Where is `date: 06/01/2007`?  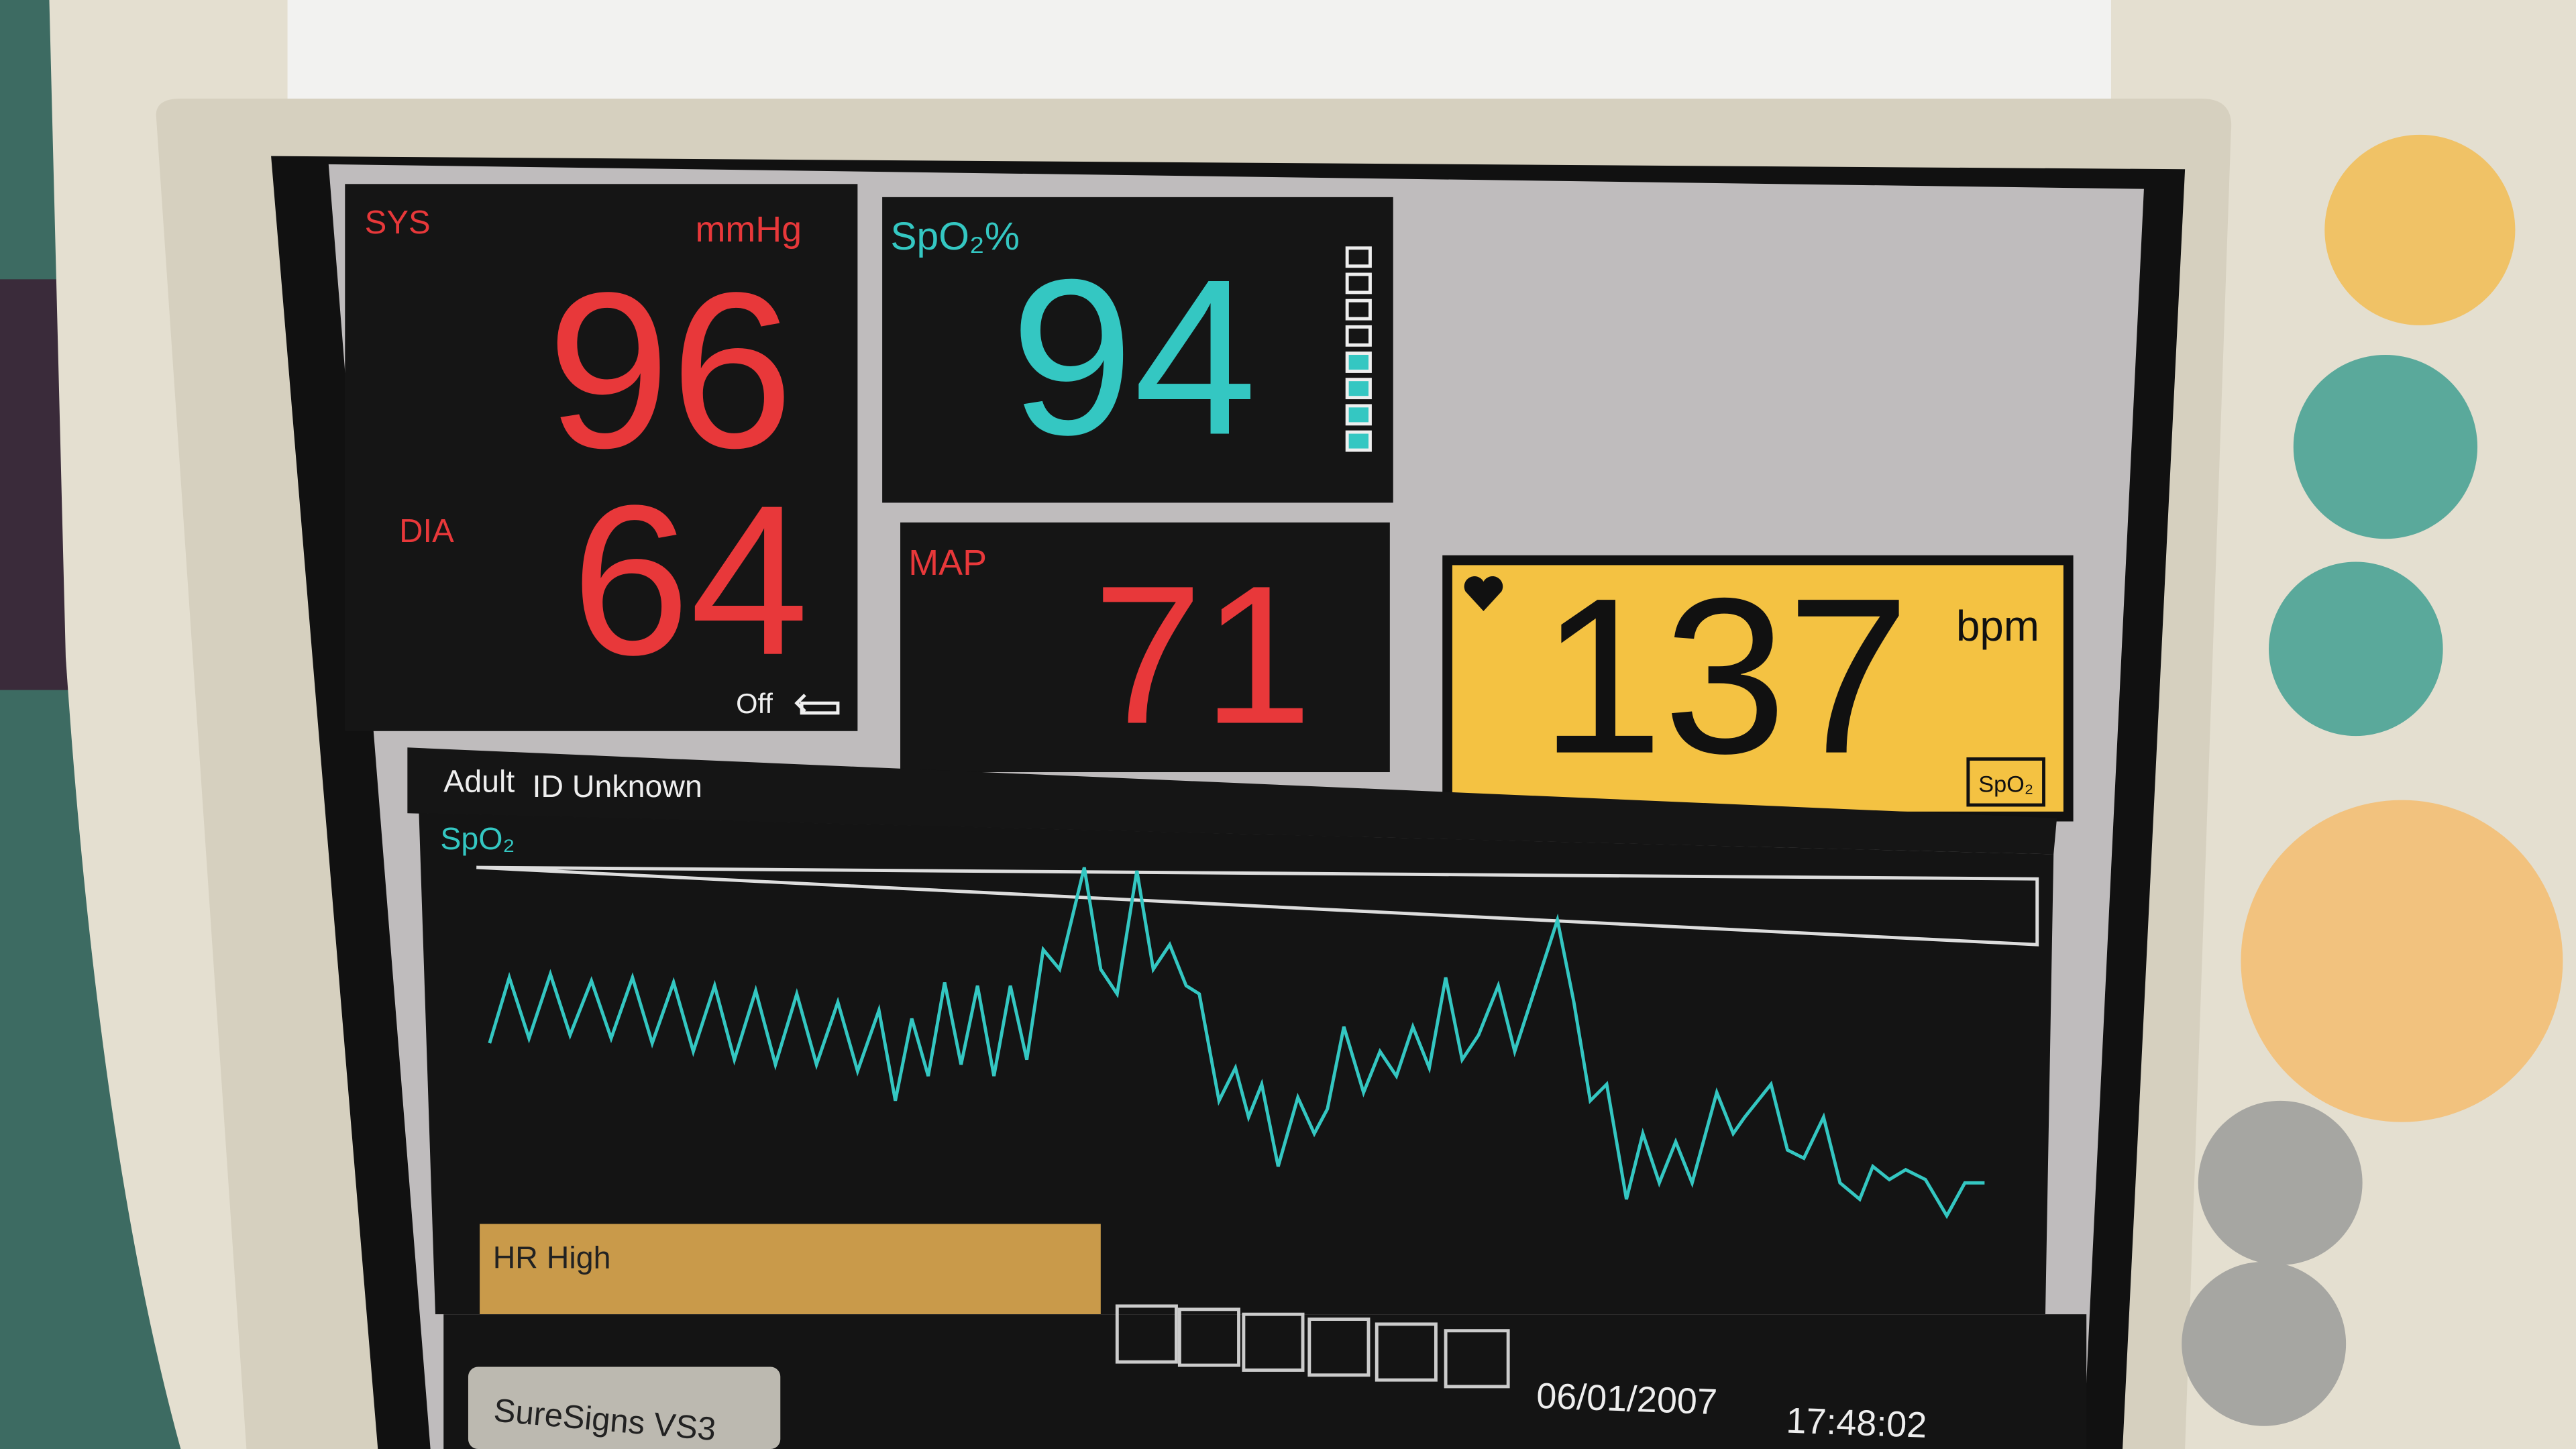
date: 06/01/2007 is located at coordinates (1626, 1399).